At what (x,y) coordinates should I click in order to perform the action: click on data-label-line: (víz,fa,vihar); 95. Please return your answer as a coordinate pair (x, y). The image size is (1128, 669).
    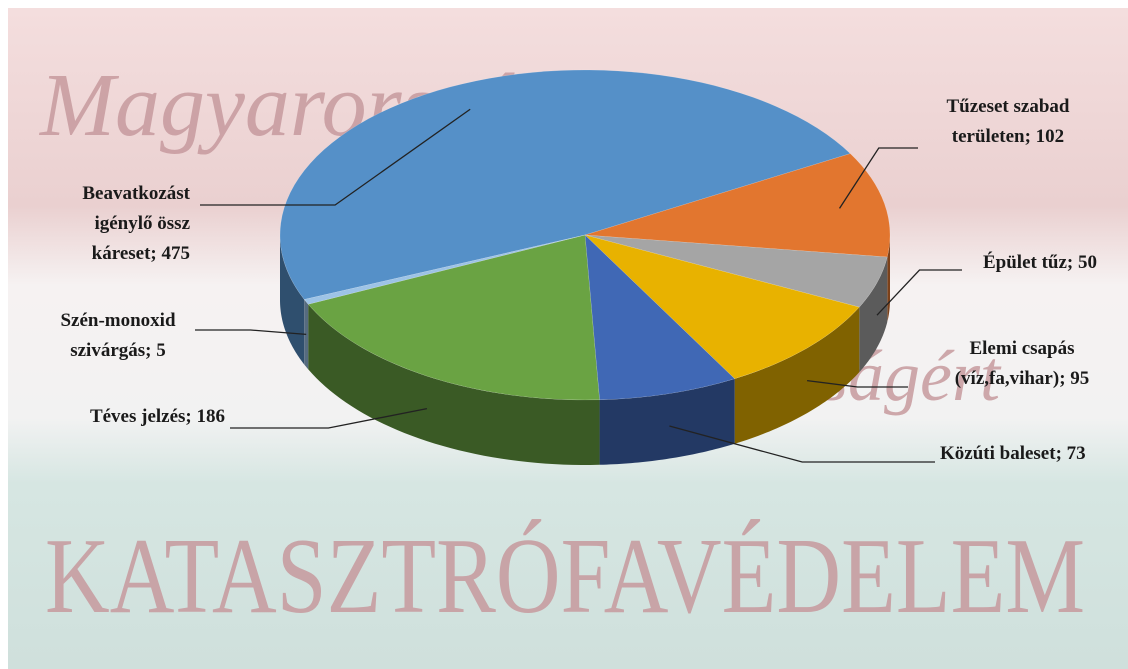
    Looking at the image, I should click on (1022, 378).